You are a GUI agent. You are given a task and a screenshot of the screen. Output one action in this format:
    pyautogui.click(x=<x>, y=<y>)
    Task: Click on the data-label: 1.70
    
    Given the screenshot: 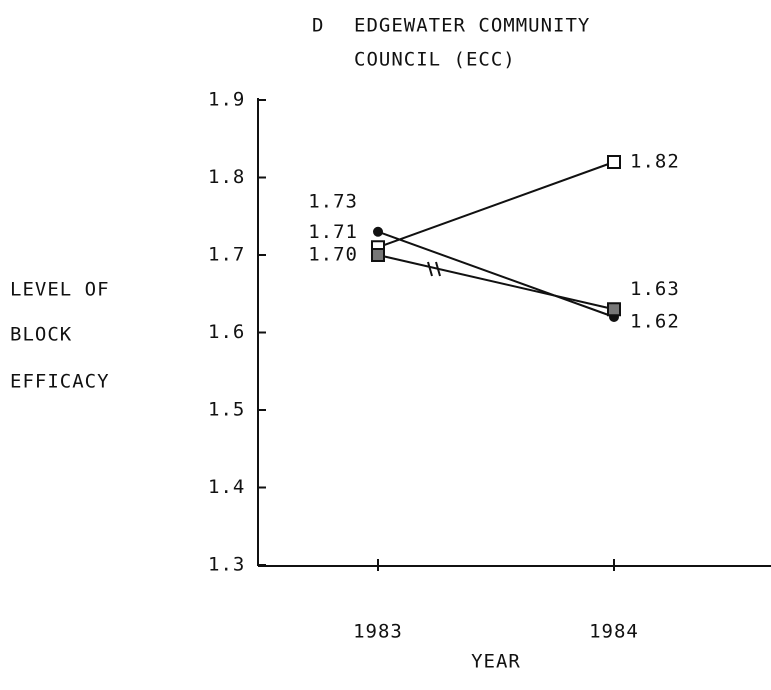 What is the action you would take?
    pyautogui.click(x=333, y=255)
    